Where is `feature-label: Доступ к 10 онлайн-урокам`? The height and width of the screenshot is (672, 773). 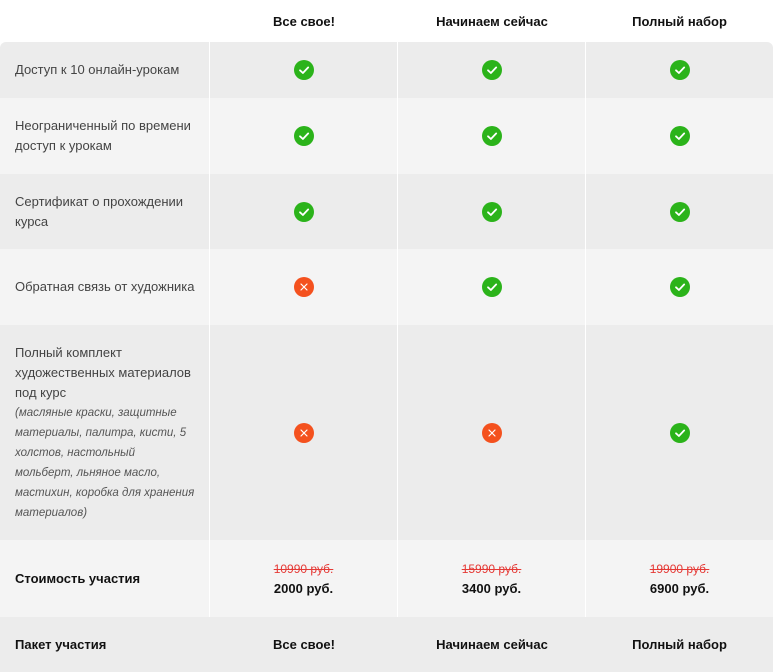
feature-label: Доступ к 10 онлайн-урокам is located at coordinates (97, 69).